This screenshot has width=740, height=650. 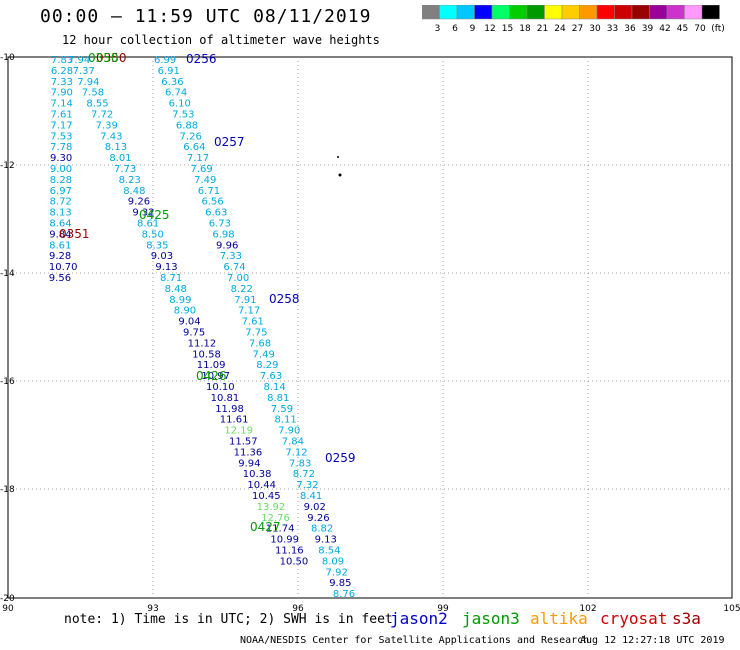 I want to click on wave-height-value: 11.36, so click(x=248, y=452).